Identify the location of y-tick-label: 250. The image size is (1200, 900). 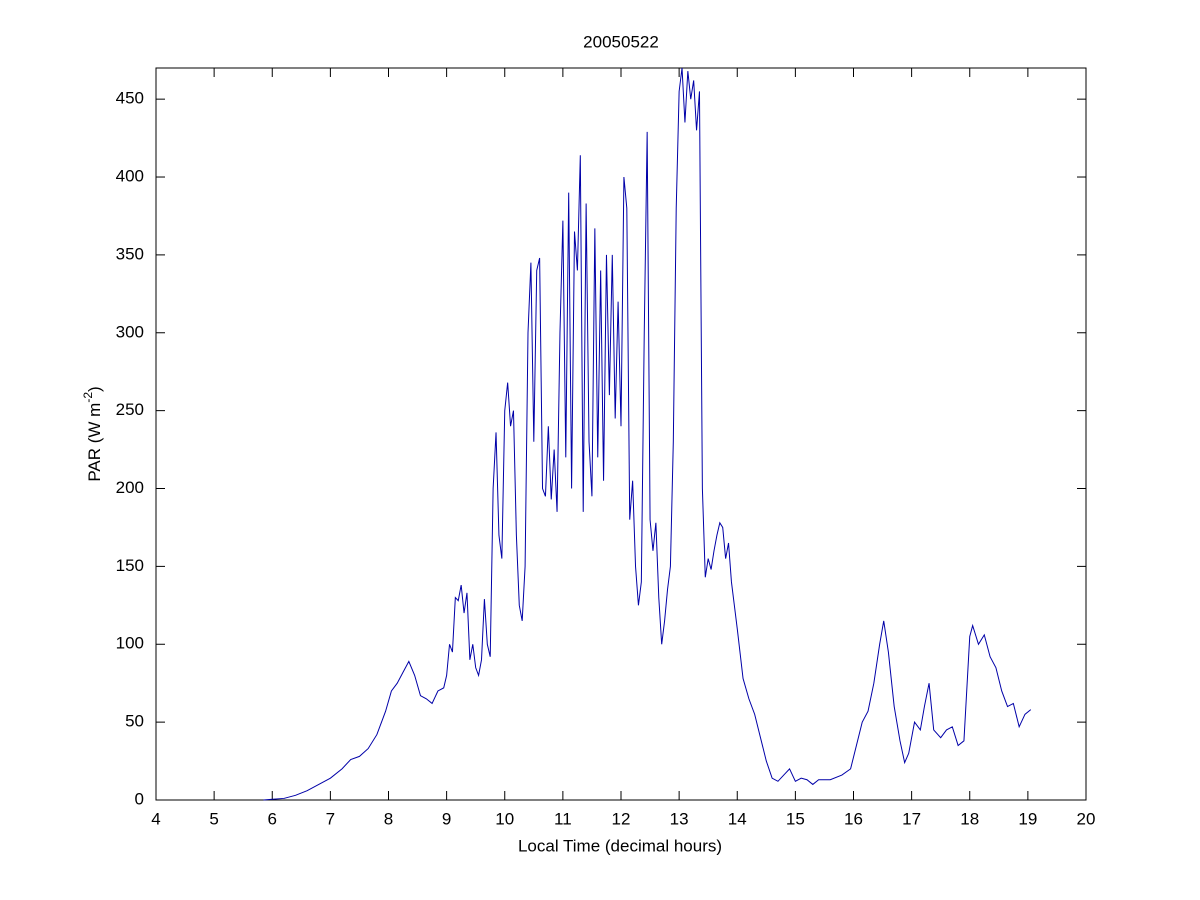
(130, 409).